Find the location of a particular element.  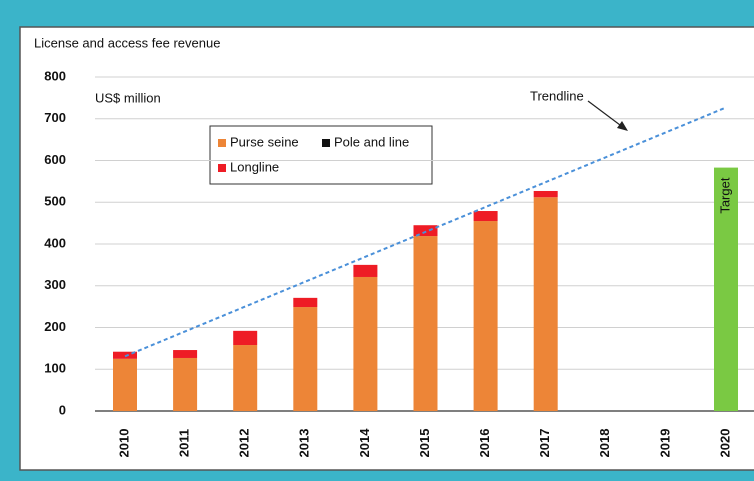

y-tick-label: 200 is located at coordinates (55, 326).